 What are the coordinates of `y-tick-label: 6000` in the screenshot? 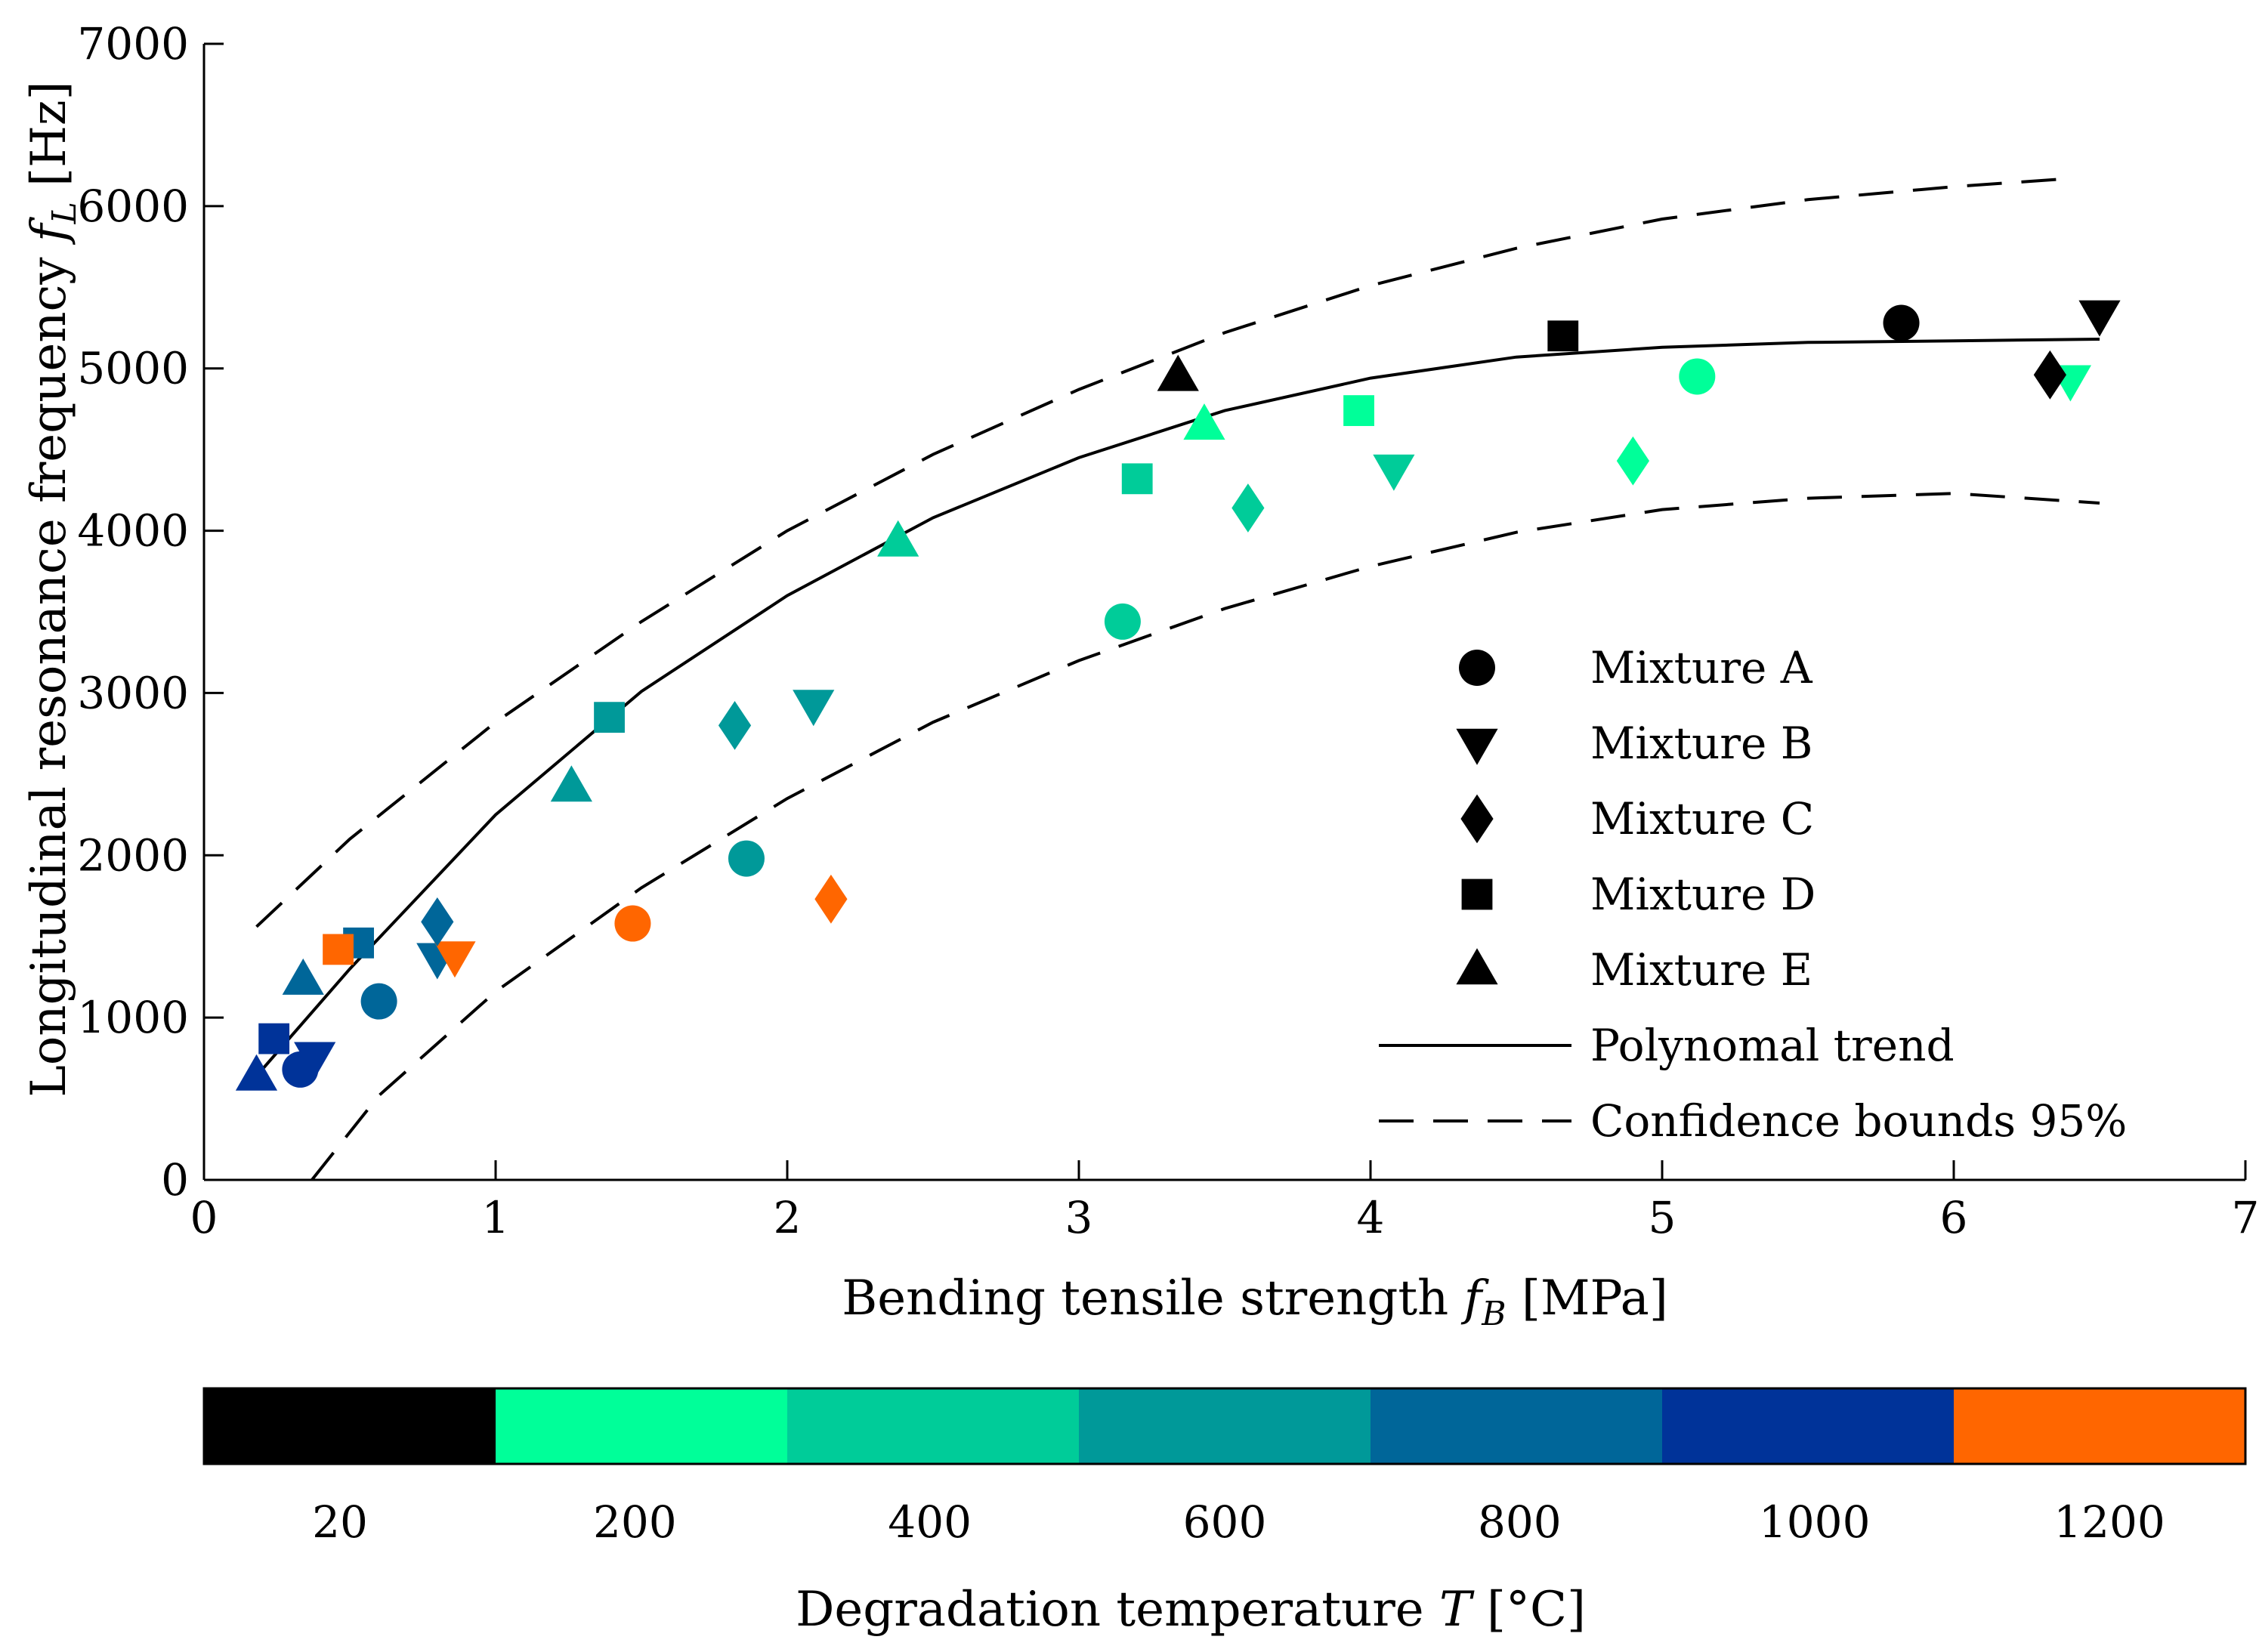 It's located at (133, 206).